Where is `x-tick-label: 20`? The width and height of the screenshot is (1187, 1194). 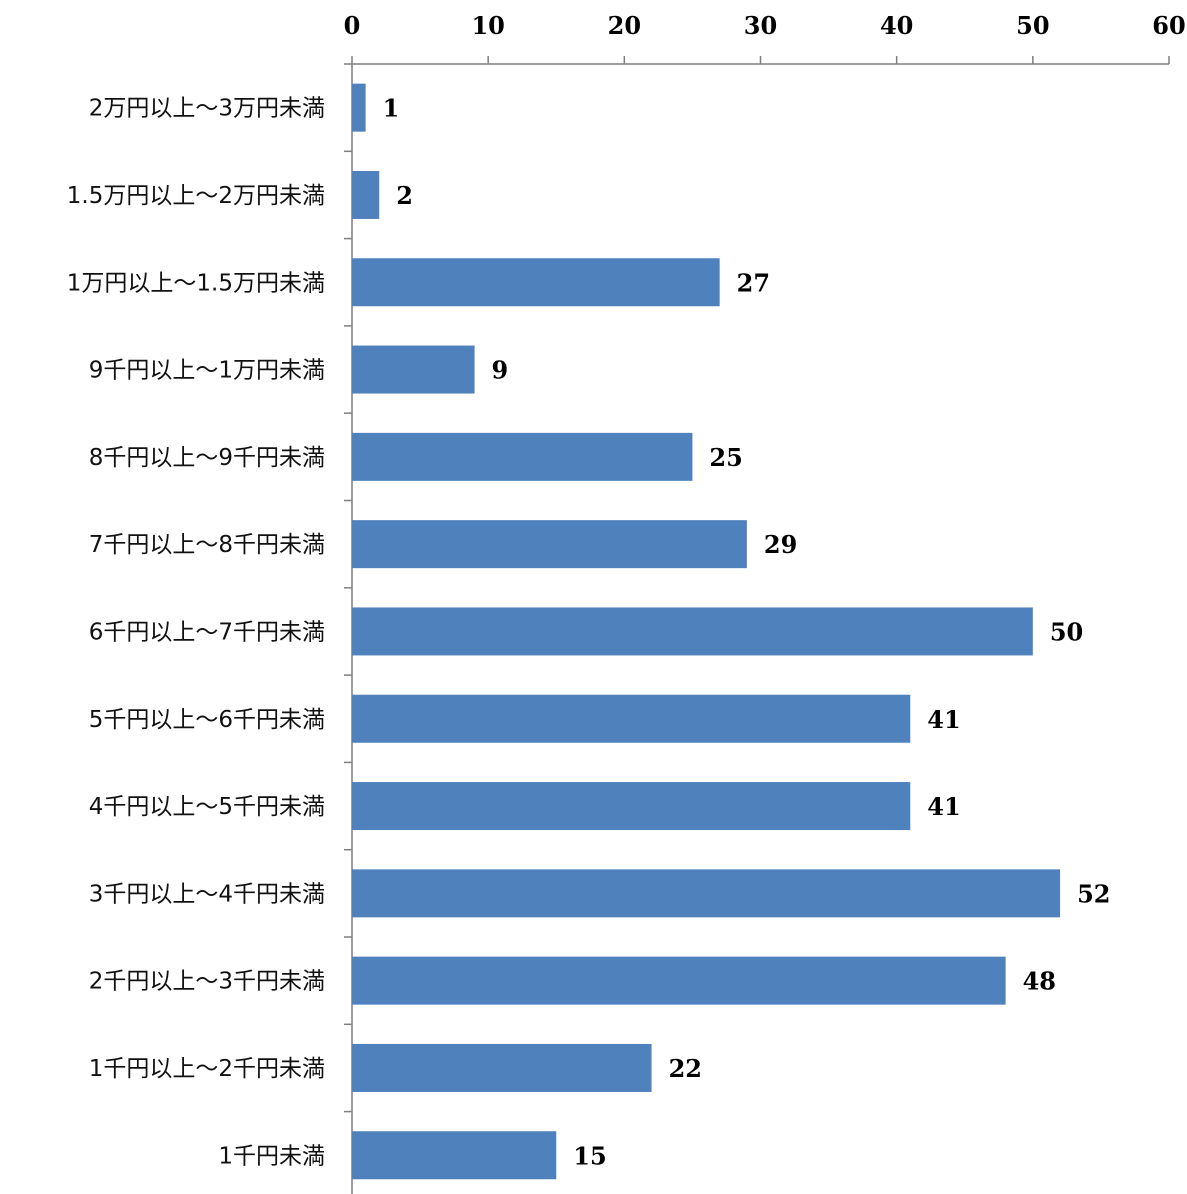 x-tick-label: 20 is located at coordinates (624, 25).